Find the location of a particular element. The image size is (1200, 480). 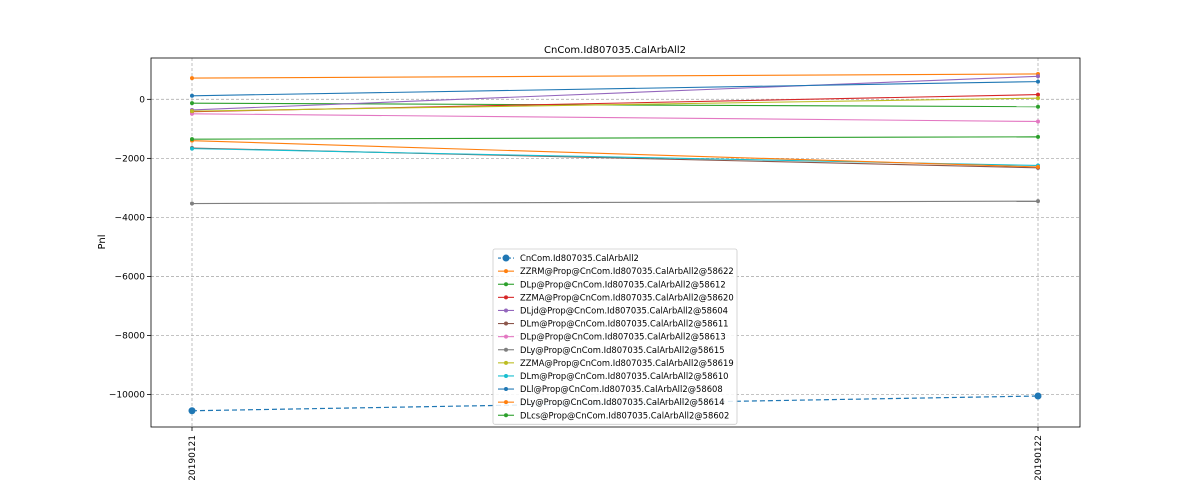

y-tick-label: −8000 is located at coordinates (130, 336).